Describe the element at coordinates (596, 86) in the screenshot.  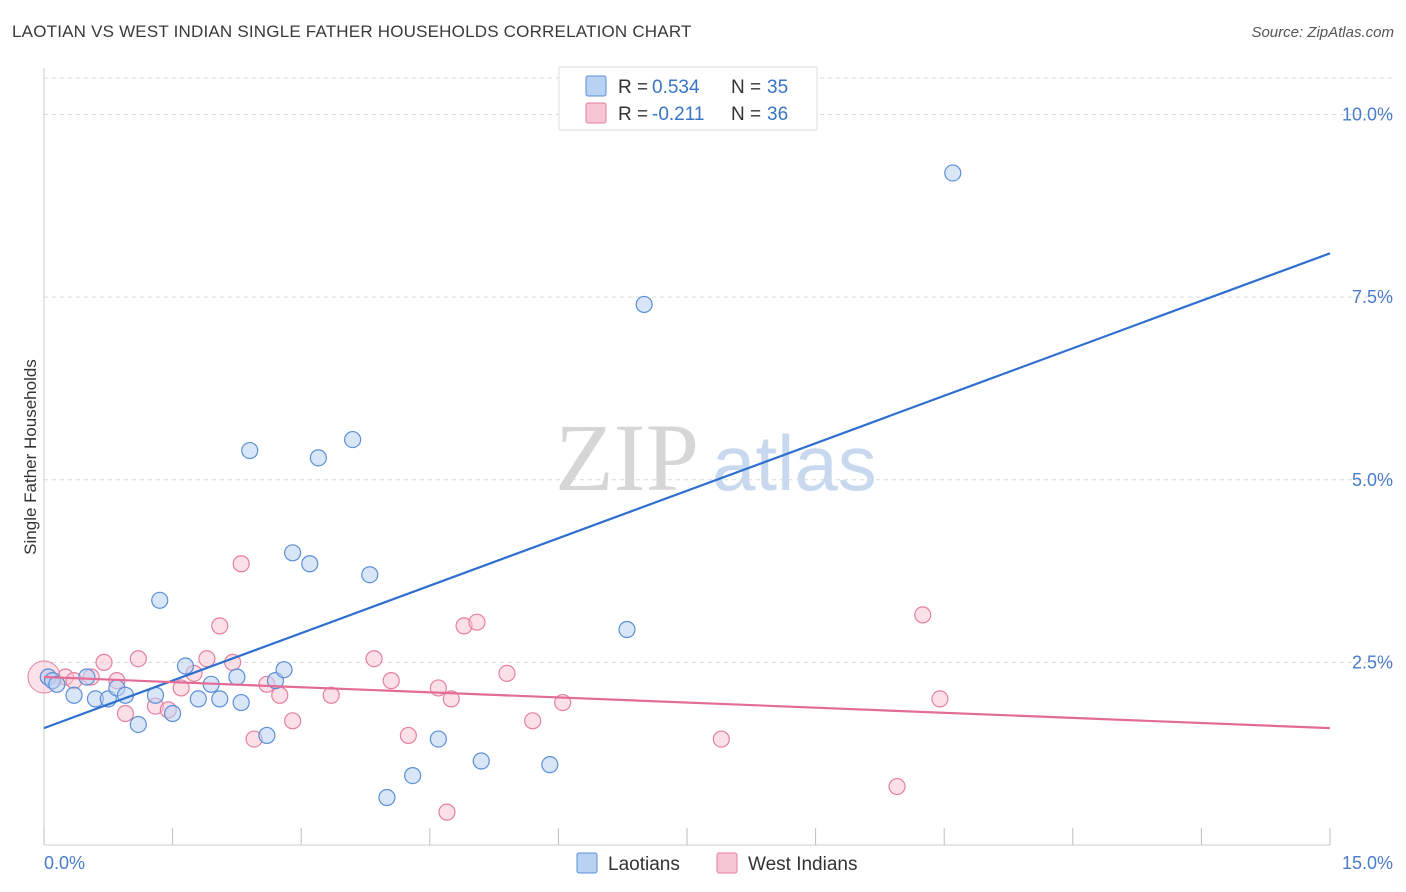
I see `legend-swatch-laotians` at that location.